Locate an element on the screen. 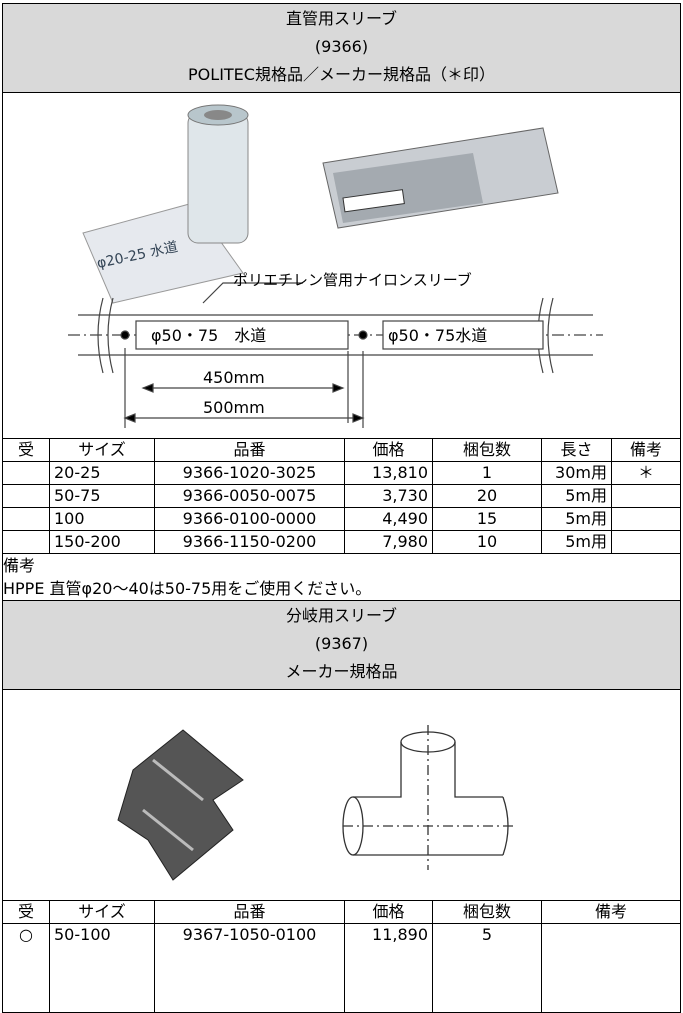  code: (9366) is located at coordinates (341, 46).